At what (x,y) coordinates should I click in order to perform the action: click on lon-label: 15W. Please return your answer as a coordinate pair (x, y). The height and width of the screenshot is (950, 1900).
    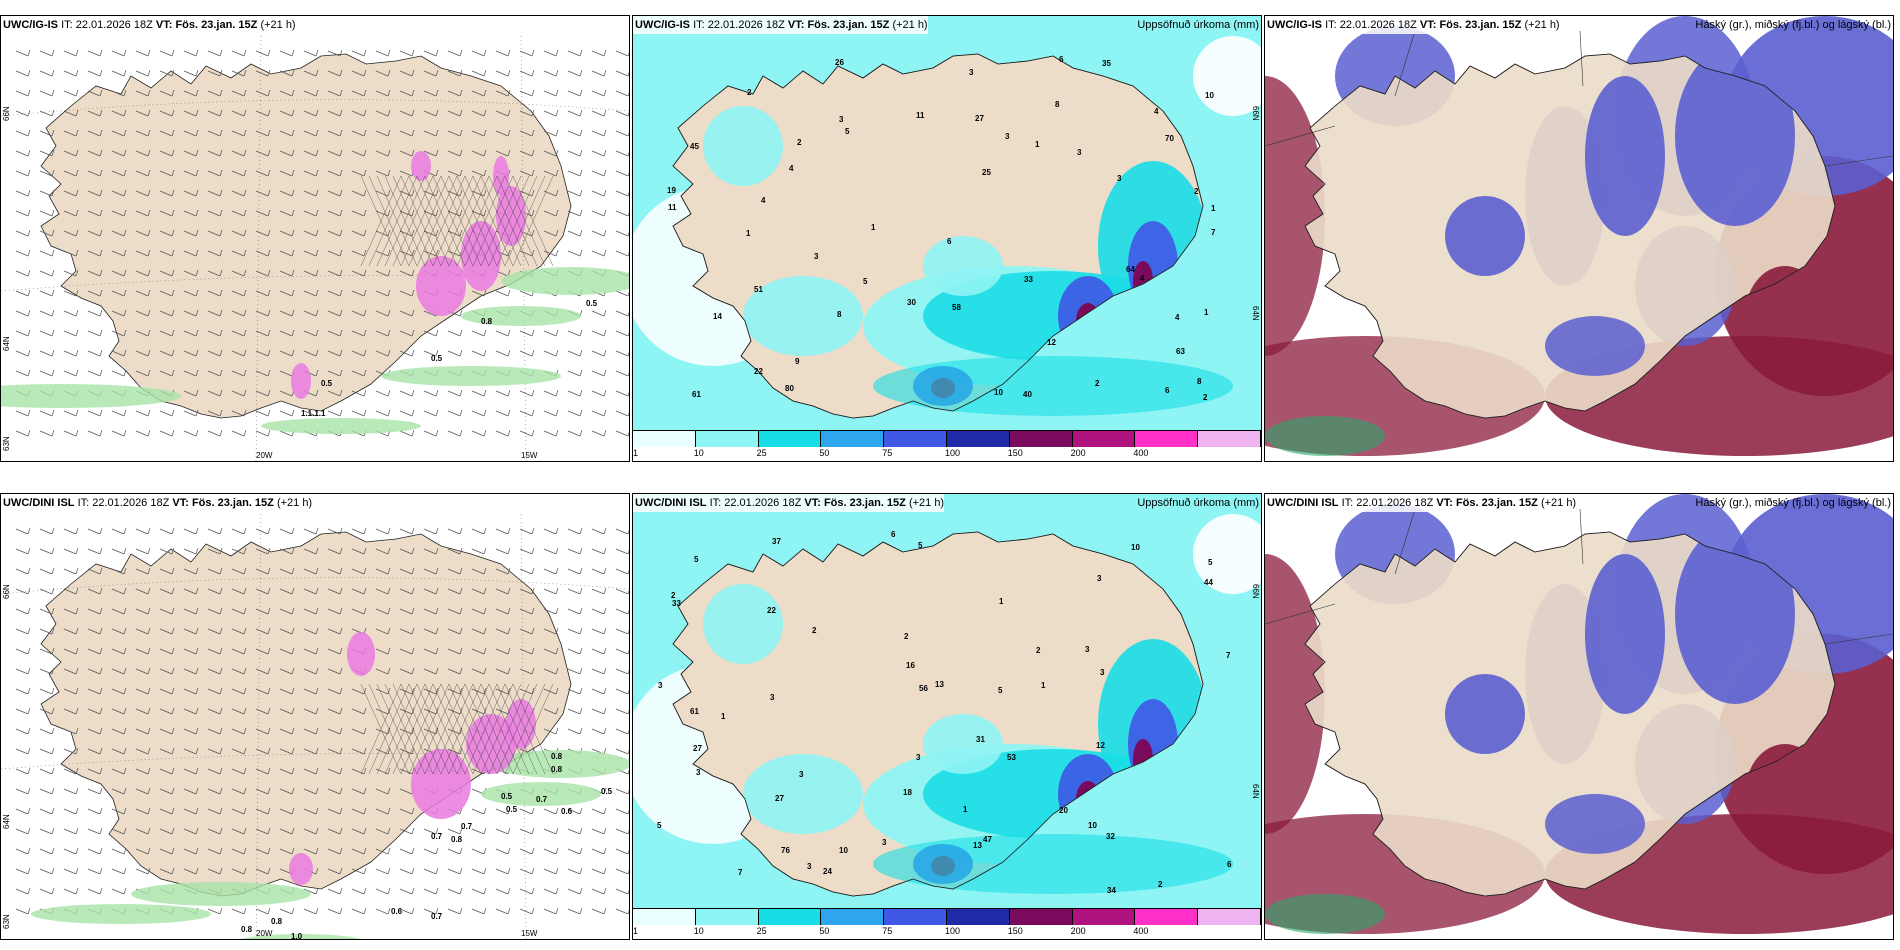
    Looking at the image, I should click on (529, 933).